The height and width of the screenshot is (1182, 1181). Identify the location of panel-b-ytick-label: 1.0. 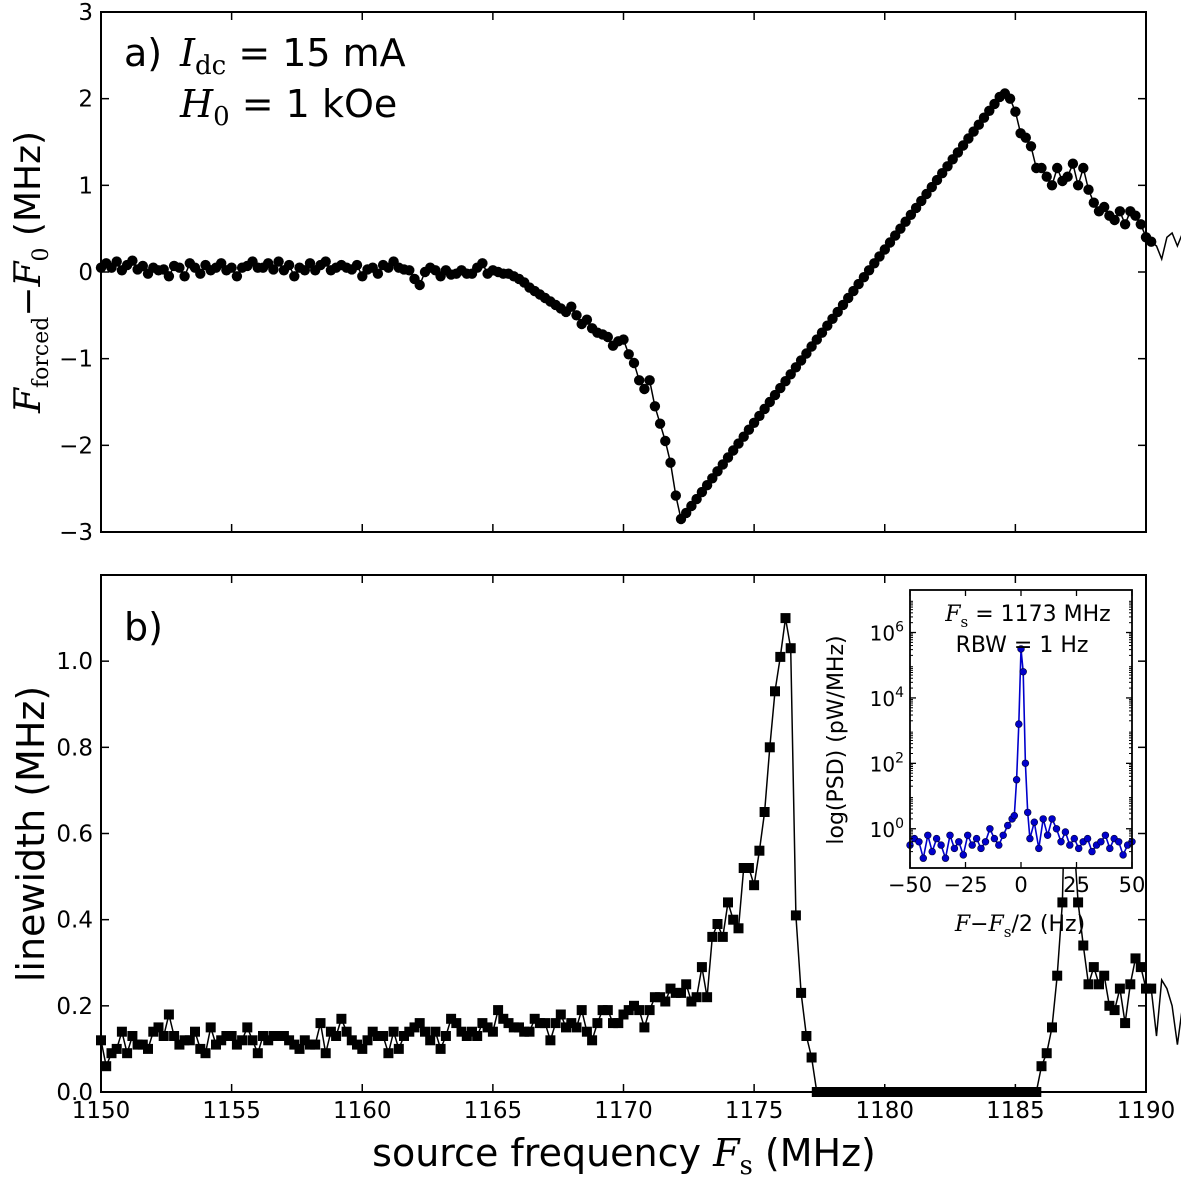
(74, 662).